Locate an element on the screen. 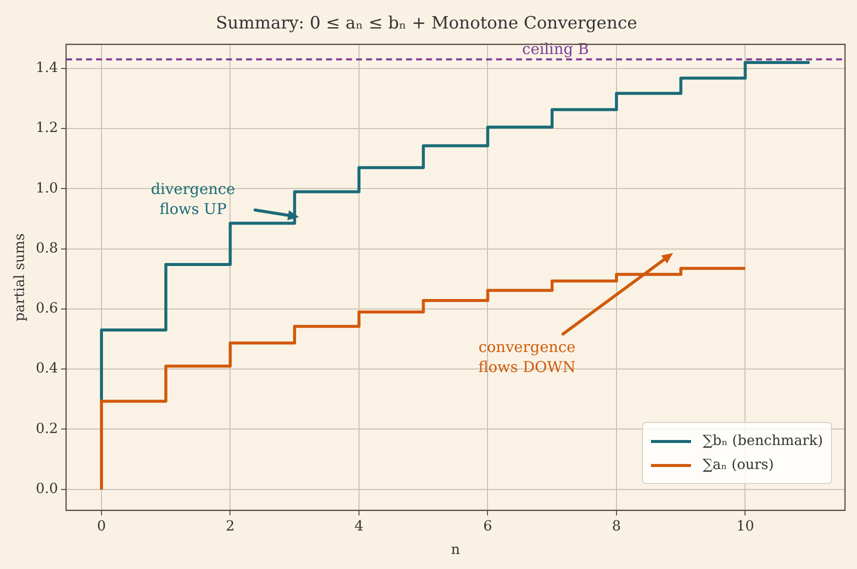  annotation: divergence flows UP is located at coordinates (193, 199).